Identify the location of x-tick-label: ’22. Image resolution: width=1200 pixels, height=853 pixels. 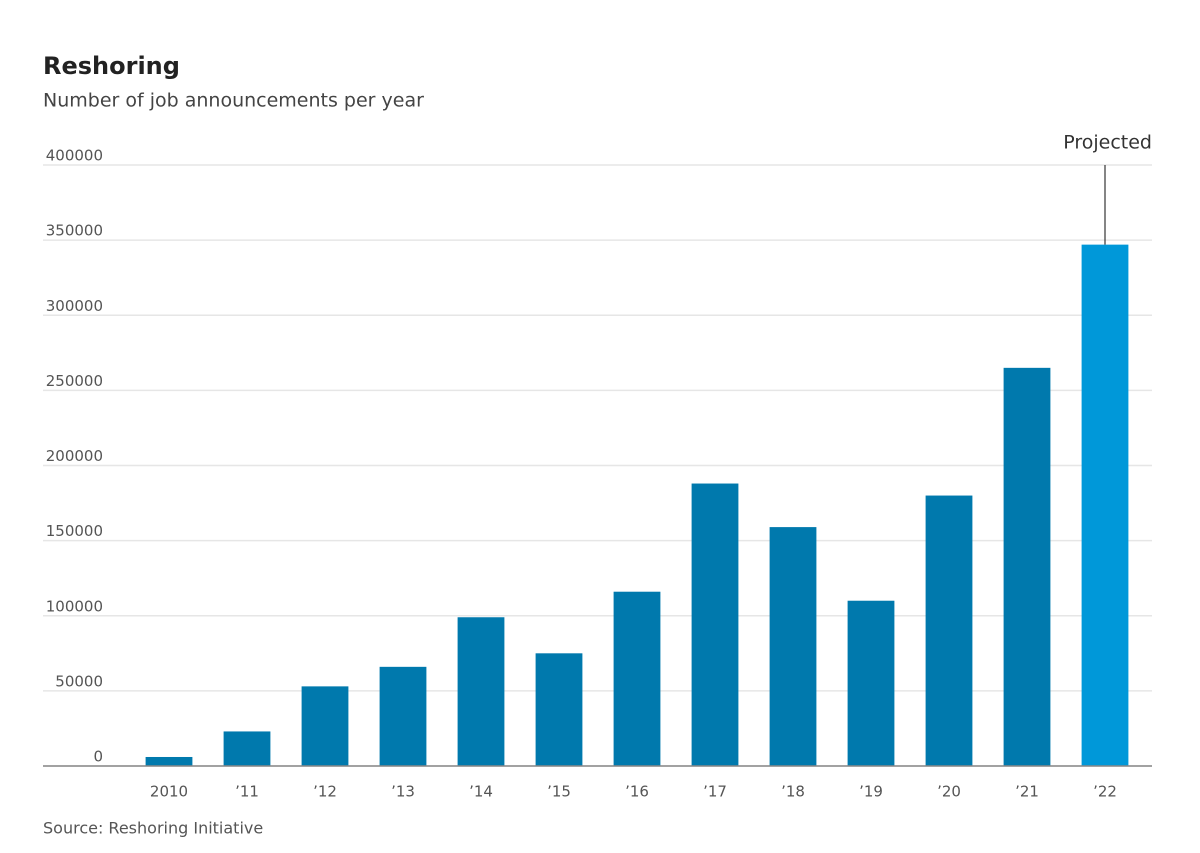
(1105, 792).